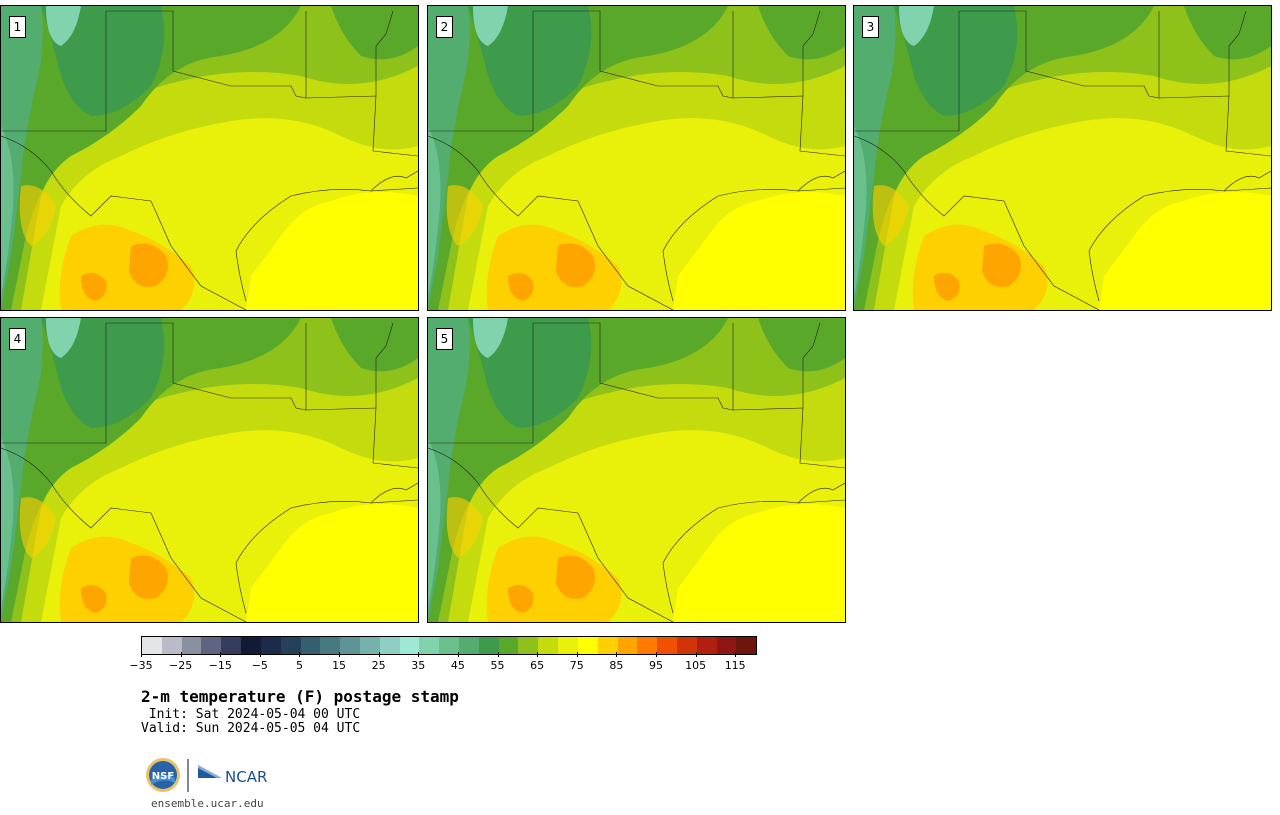 Image resolution: width=1280 pixels, height=815 pixels. What do you see at coordinates (17, 339) in the screenshot?
I see `member-label-4: 4` at bounding box center [17, 339].